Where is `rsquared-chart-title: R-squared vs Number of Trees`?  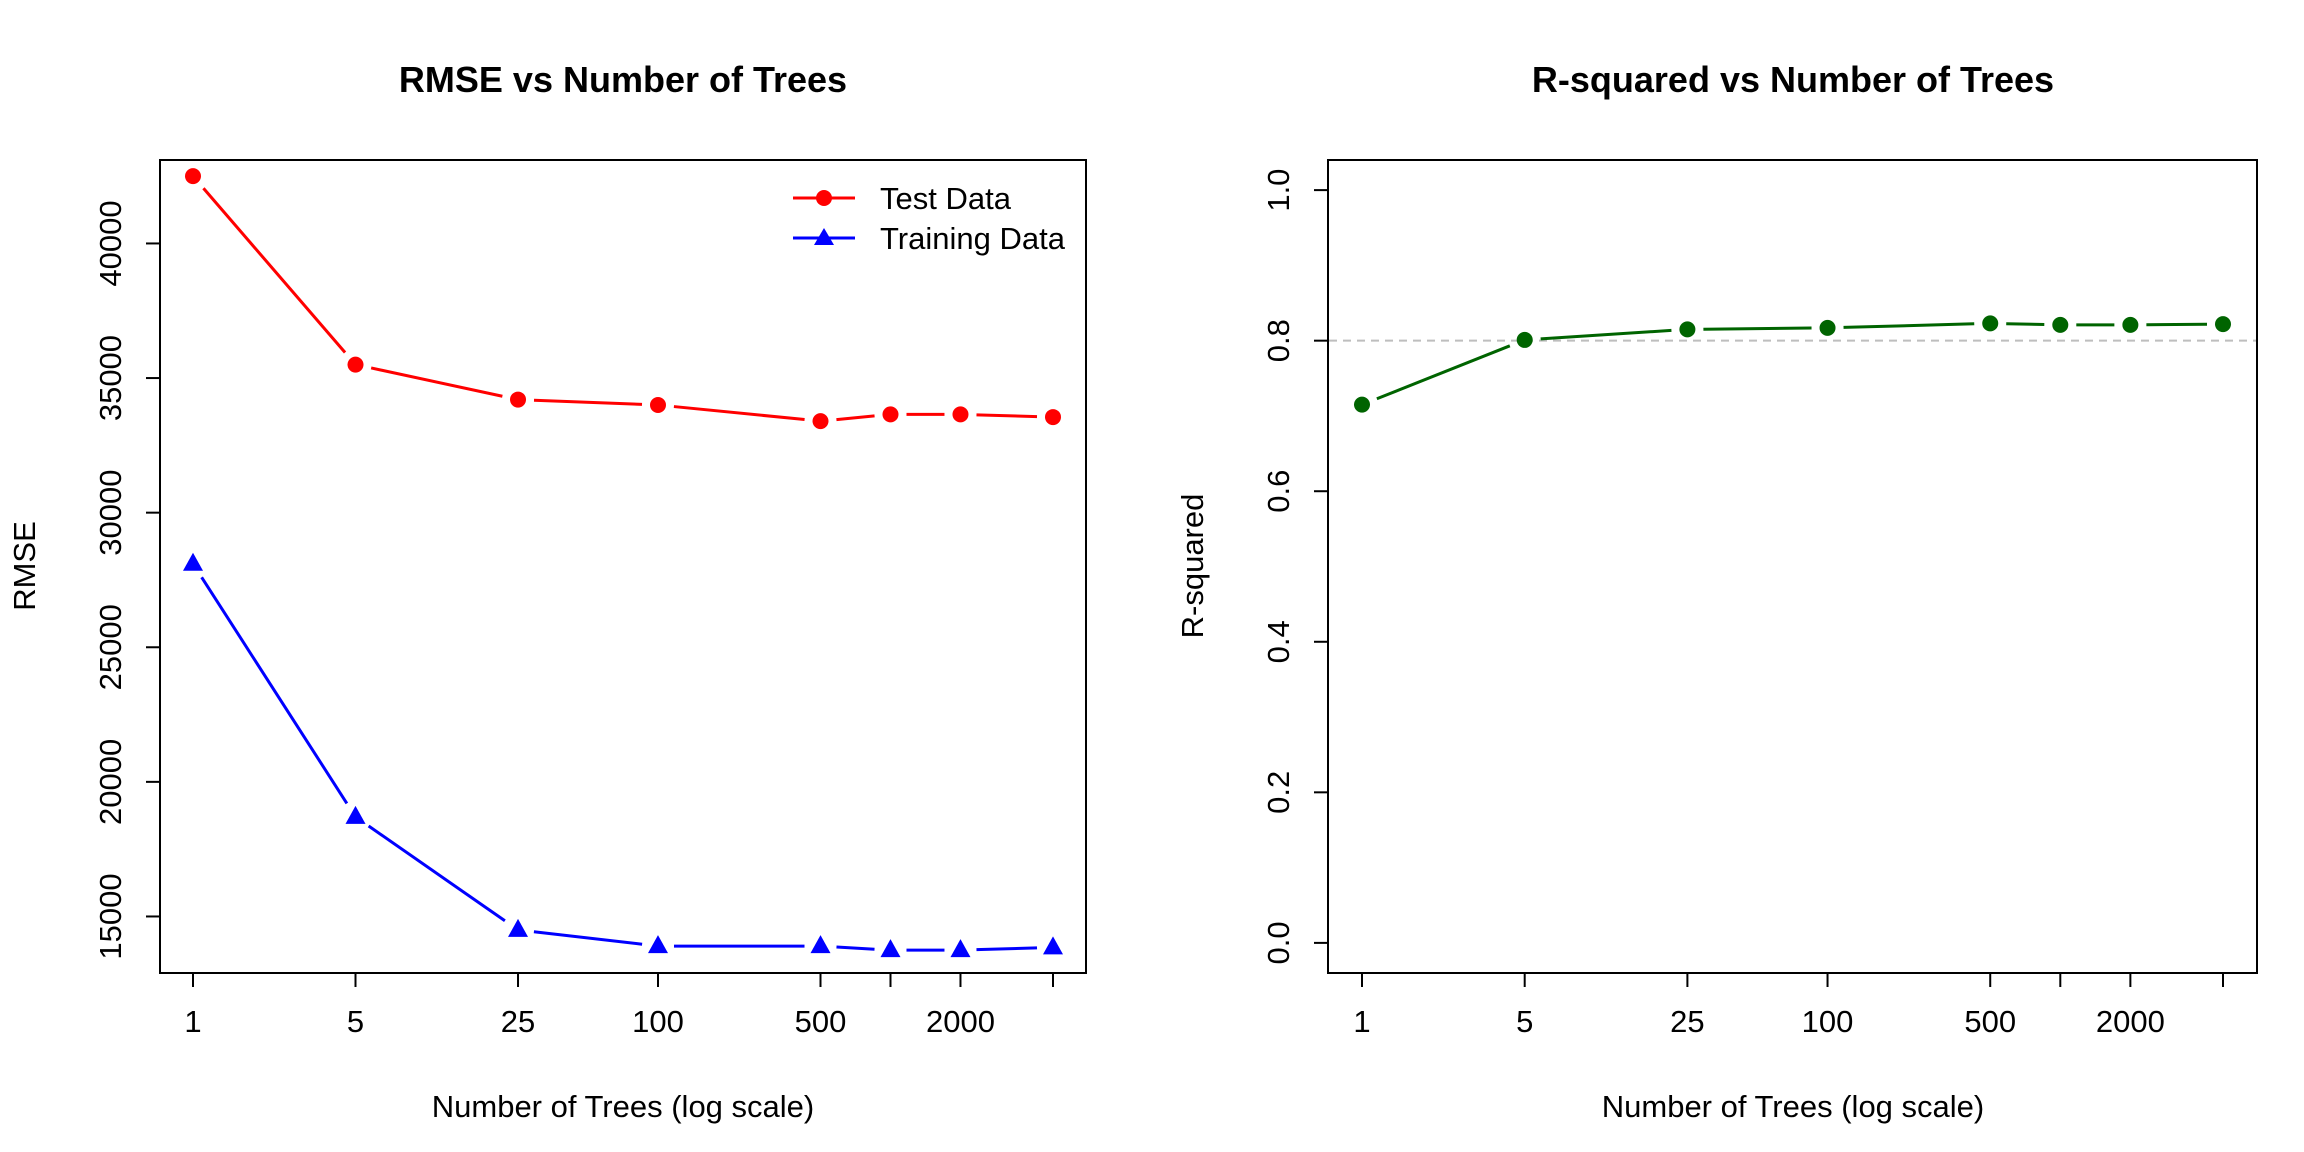
rsquared-chart-title: R-squared vs Number of Trees is located at coordinates (1793, 79).